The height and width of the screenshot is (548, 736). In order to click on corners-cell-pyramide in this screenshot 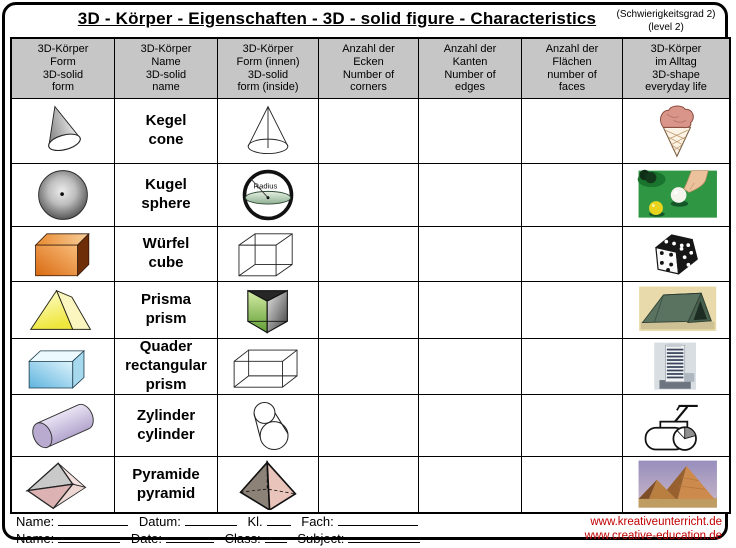, I will do `click(369, 484)`.